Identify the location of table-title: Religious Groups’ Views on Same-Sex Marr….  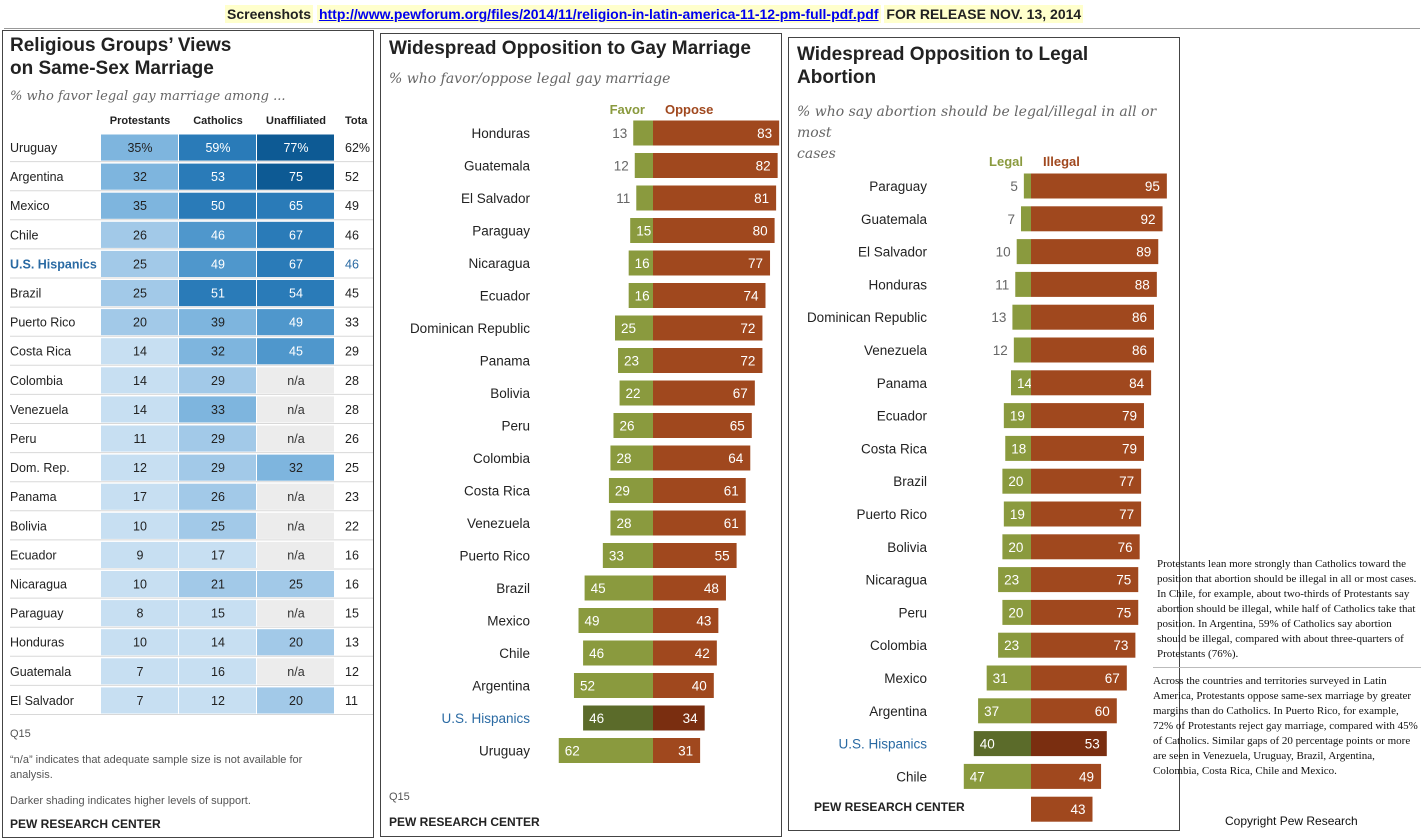
(120, 58).